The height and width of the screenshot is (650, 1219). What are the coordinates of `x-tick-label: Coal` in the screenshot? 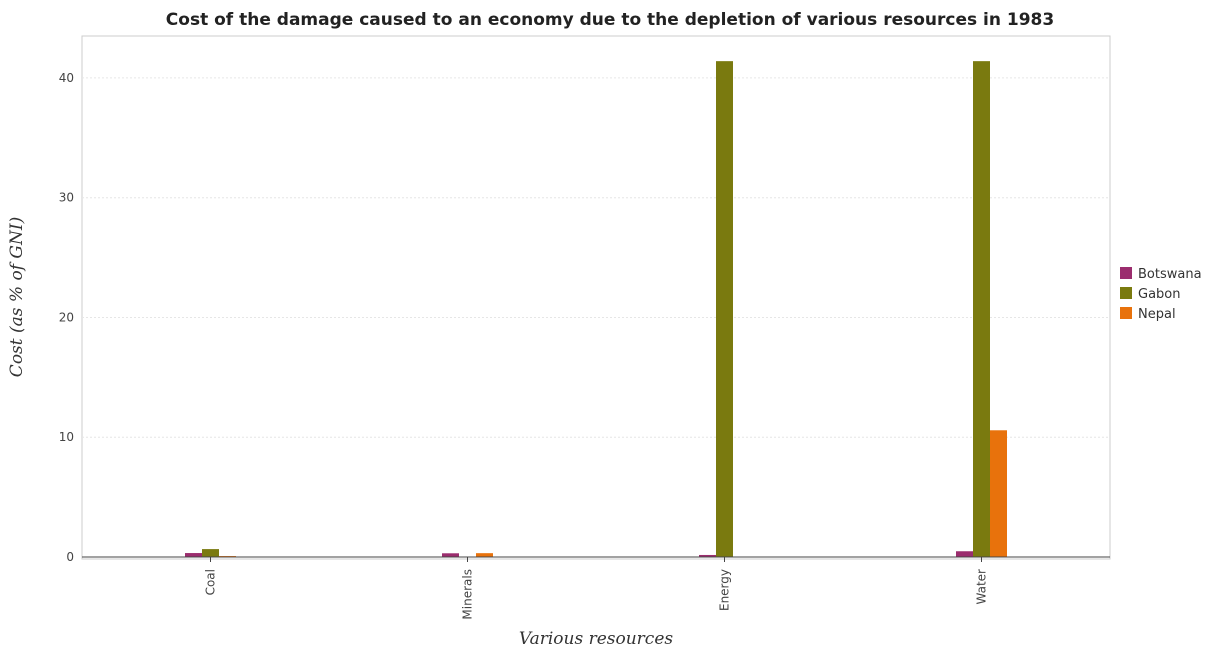 It's located at (211, 582).